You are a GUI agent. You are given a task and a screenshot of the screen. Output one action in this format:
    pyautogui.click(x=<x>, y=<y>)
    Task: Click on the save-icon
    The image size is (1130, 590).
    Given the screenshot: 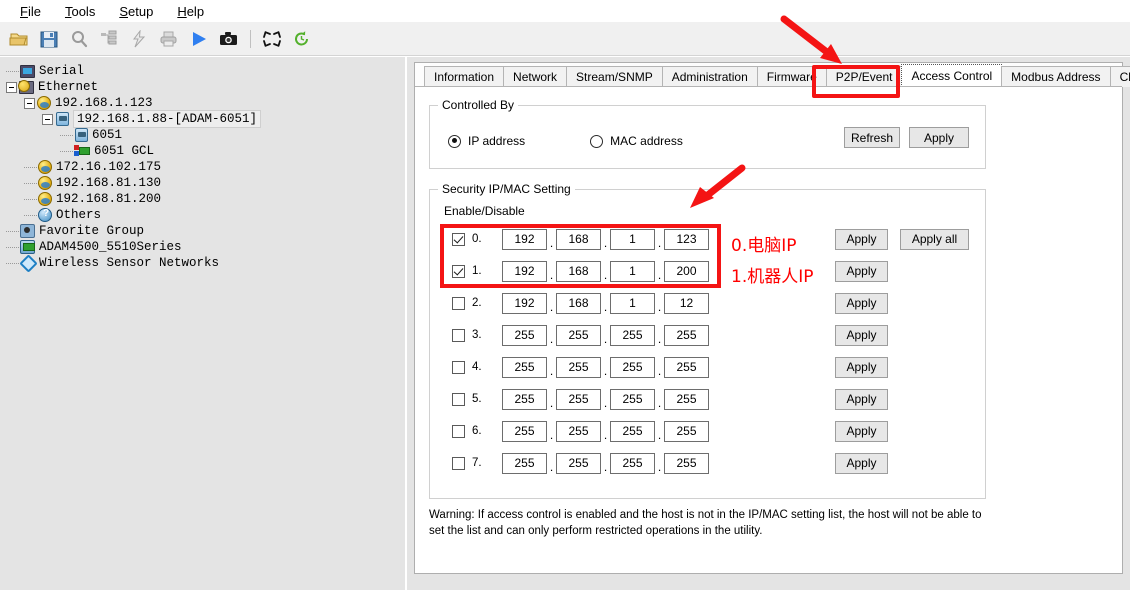 What is the action you would take?
    pyautogui.click(x=49, y=39)
    